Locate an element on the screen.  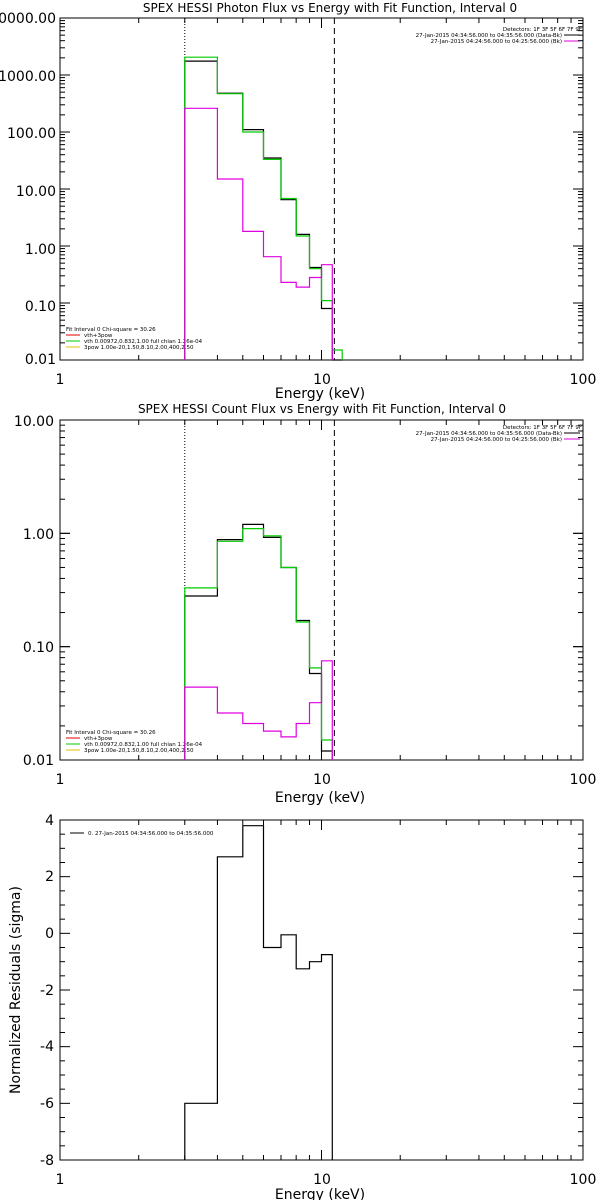
y-tick-label: 100.00 is located at coordinates (31, 134).